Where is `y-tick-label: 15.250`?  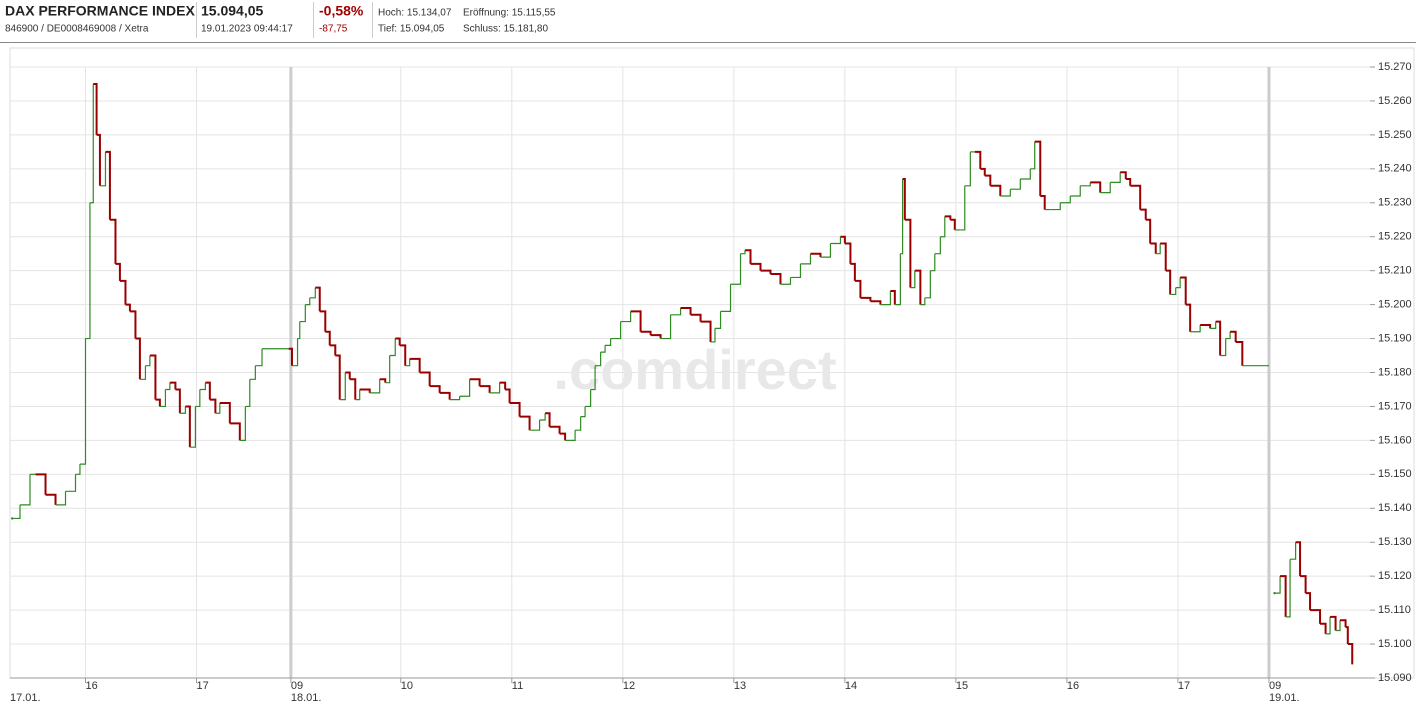 y-tick-label: 15.250 is located at coordinates (1395, 135).